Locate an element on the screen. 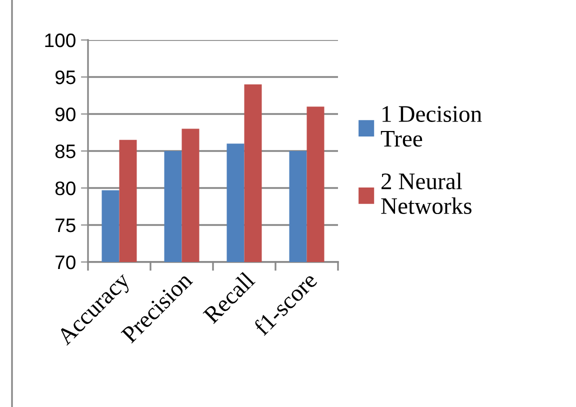  legend-label: 1 Decision Tree is located at coordinates (431, 126).